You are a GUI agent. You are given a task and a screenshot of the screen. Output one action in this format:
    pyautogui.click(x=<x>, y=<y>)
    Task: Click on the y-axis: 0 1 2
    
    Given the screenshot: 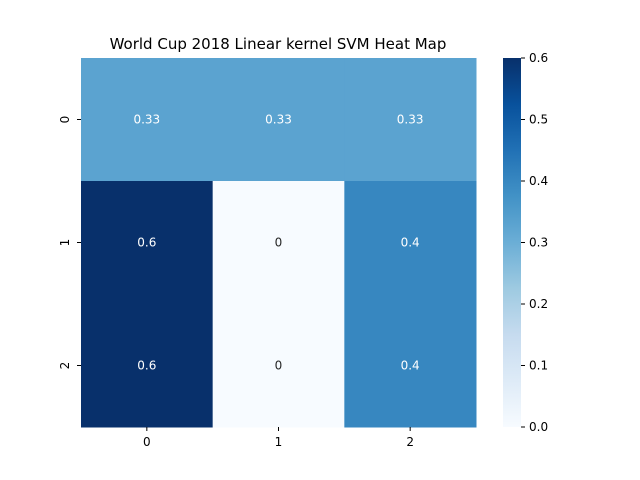 What is the action you would take?
    pyautogui.click(x=69, y=243)
    